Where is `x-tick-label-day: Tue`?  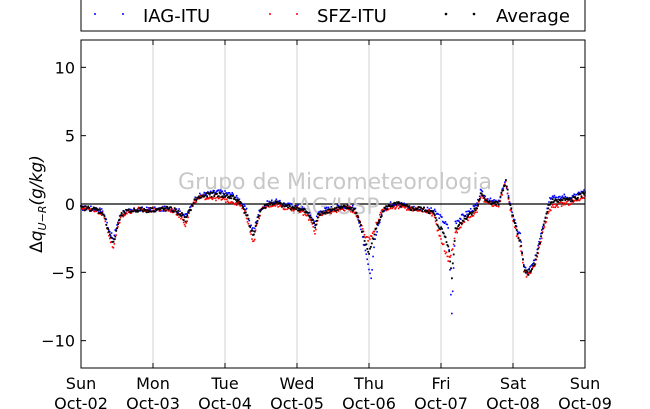
x-tick-label-day: Tue is located at coordinates (224, 383).